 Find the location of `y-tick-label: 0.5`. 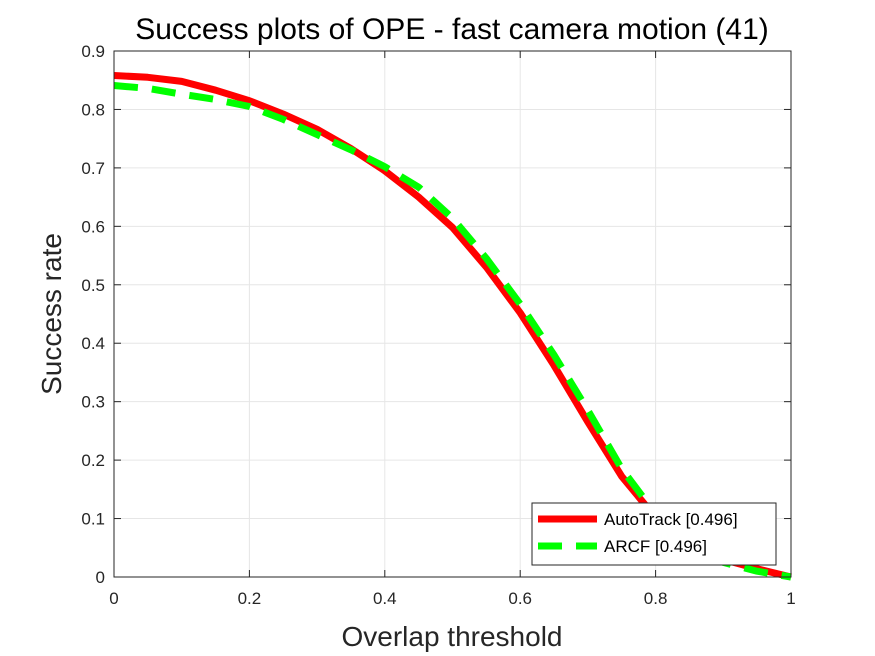

y-tick-label: 0.5 is located at coordinates (93, 285).